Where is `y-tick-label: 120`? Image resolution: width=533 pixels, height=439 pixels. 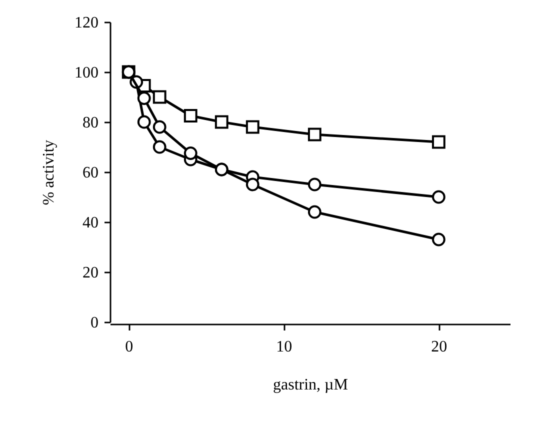 y-tick-label: 120 is located at coordinates (86, 23).